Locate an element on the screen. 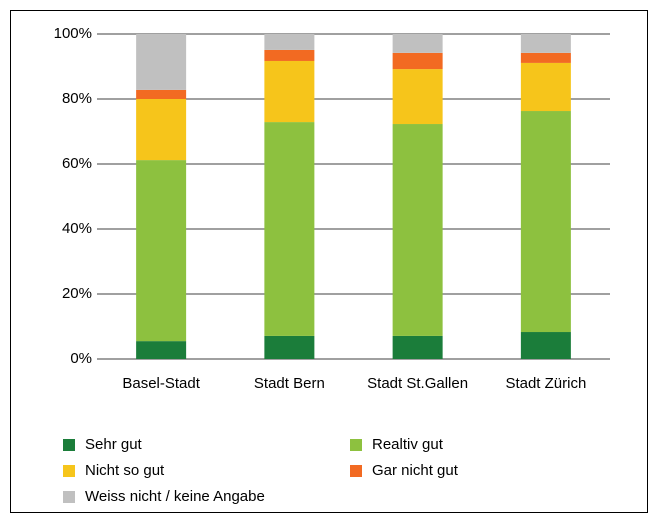  legend-label: Sehr gut is located at coordinates (114, 444).